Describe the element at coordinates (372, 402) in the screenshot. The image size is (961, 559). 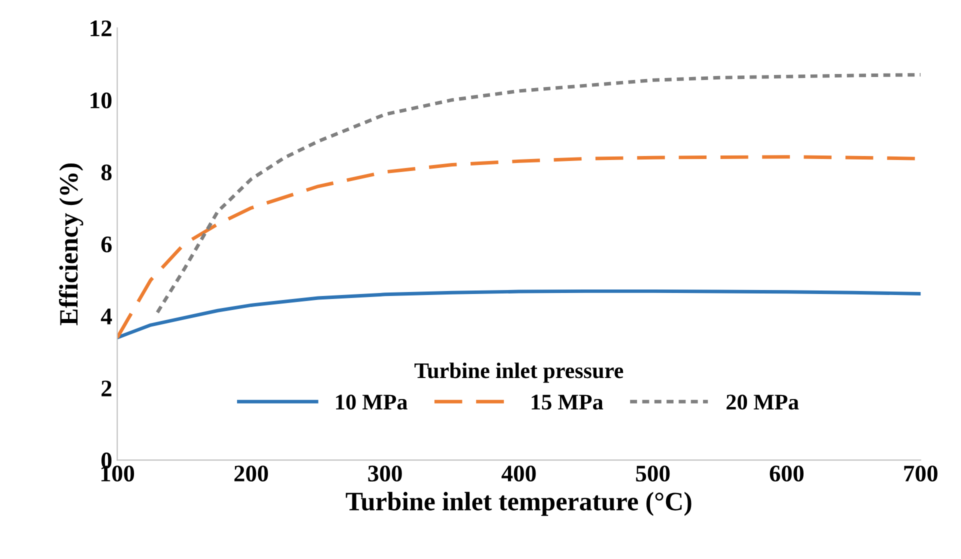
I see `legend-label: 10 MPa` at that location.